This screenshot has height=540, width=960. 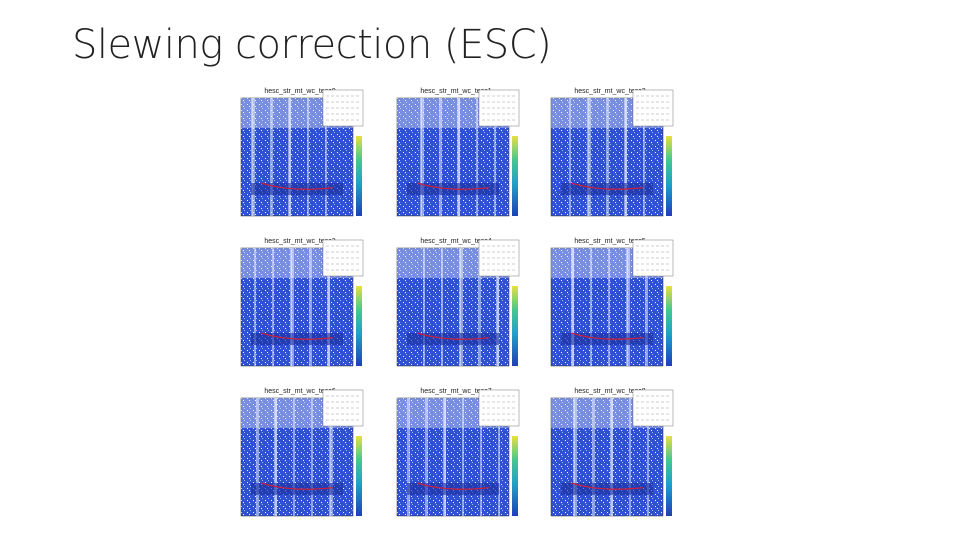 I want to click on histogram-panel: hesc_str_mt_wc_tesc1, so click(x=460, y=156).